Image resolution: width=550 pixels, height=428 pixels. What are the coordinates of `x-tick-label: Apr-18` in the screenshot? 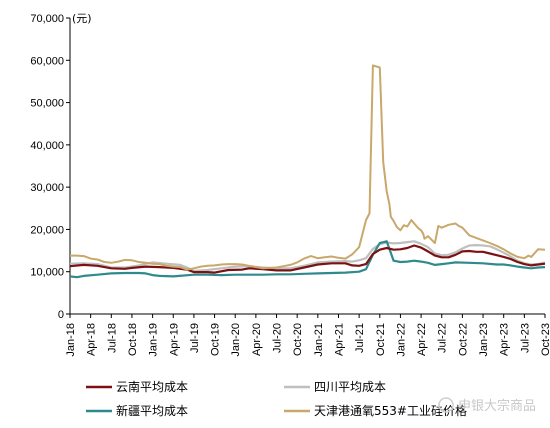 It's located at (92, 339).